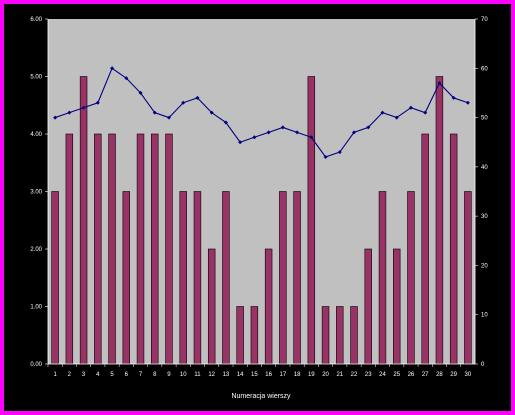 This screenshot has width=515, height=415. I want to click on x-tick-label: 2, so click(70, 375).